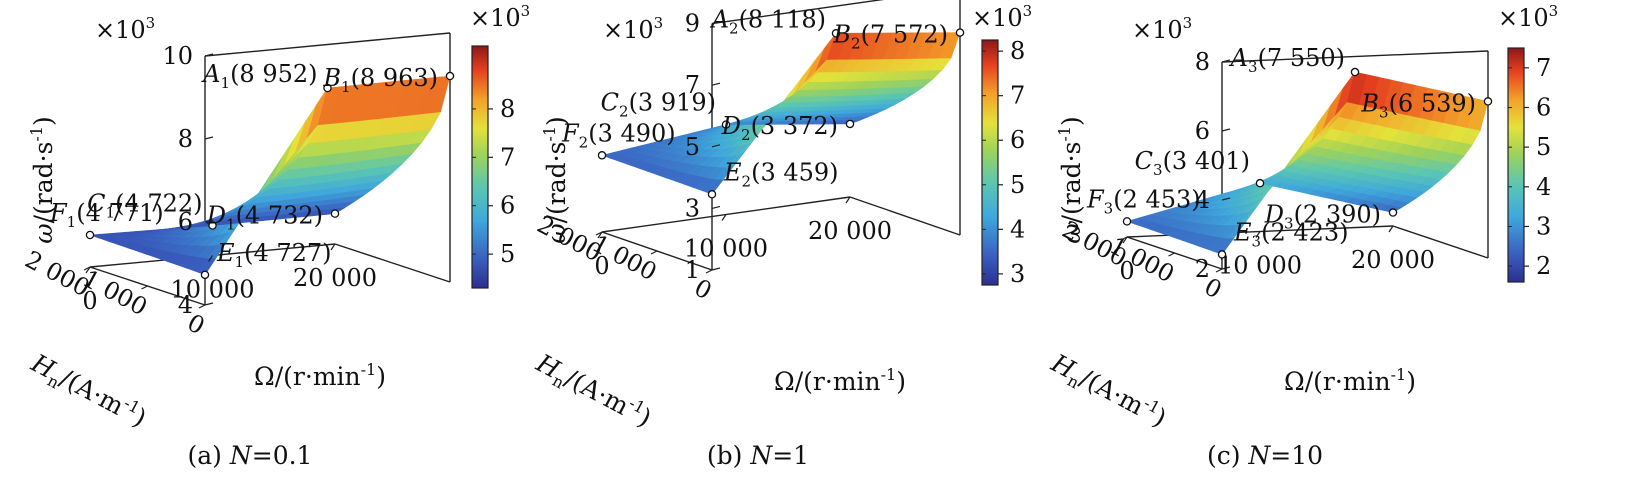 This screenshot has width=1638, height=486. Describe the element at coordinates (1202, 269) in the screenshot. I see `y-tick-label: 2` at that location.